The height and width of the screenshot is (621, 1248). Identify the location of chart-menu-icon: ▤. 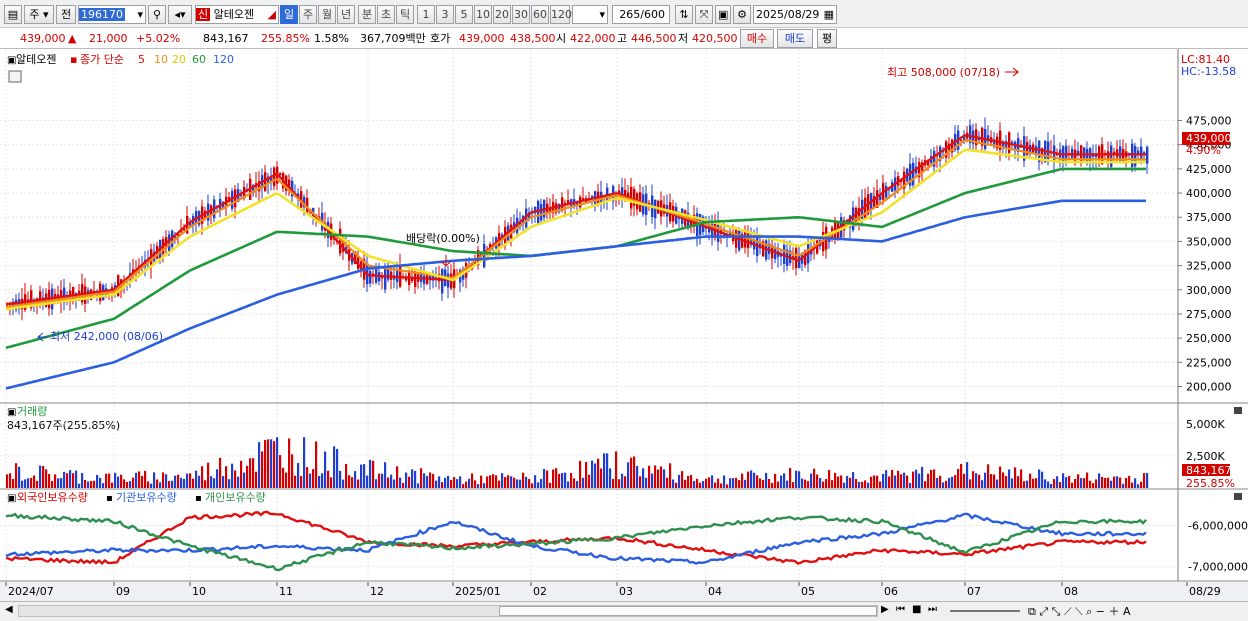
(13, 14).